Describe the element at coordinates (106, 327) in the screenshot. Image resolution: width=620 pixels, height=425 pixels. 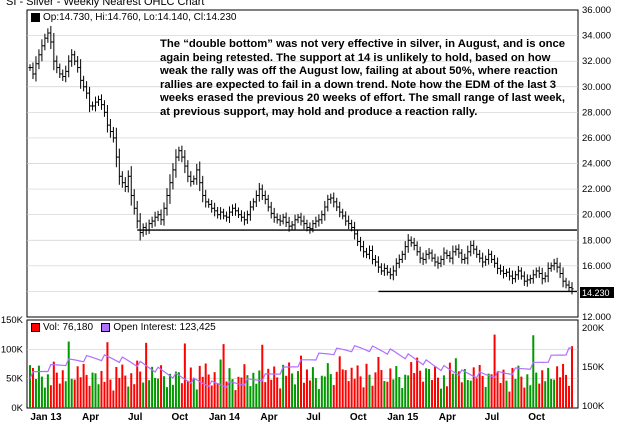
I see `oi-legend-marker` at that location.